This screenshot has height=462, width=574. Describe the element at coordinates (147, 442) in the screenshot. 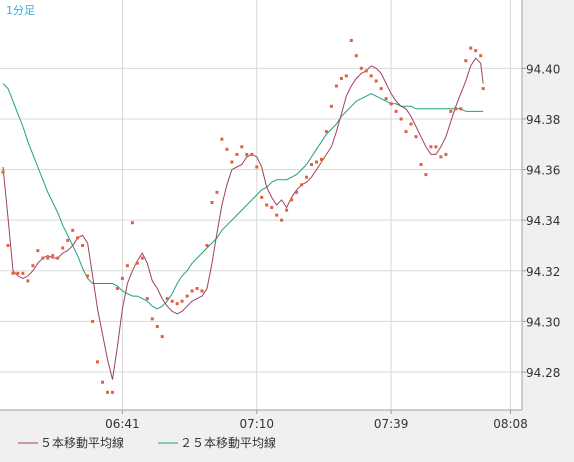

I see `legend: ５本移動平均線 ２５本移動平均線` at that location.